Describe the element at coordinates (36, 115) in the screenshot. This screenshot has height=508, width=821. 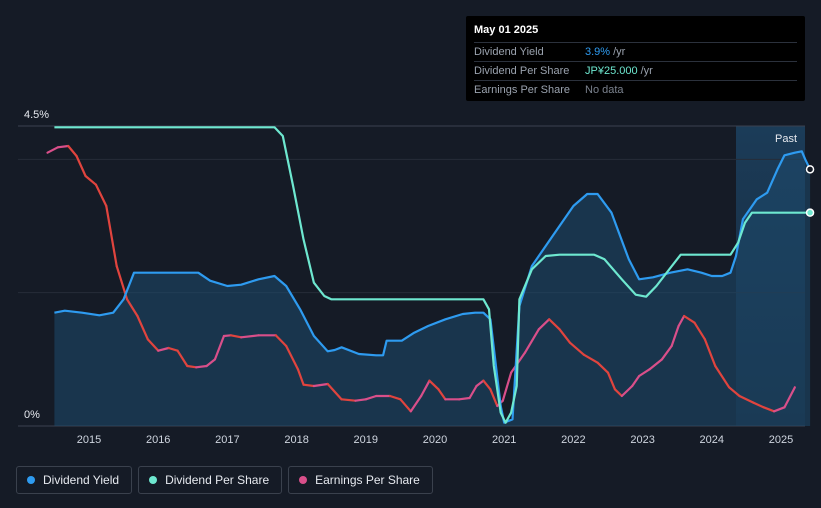
I see `y-tick-top: 4.5%` at that location.